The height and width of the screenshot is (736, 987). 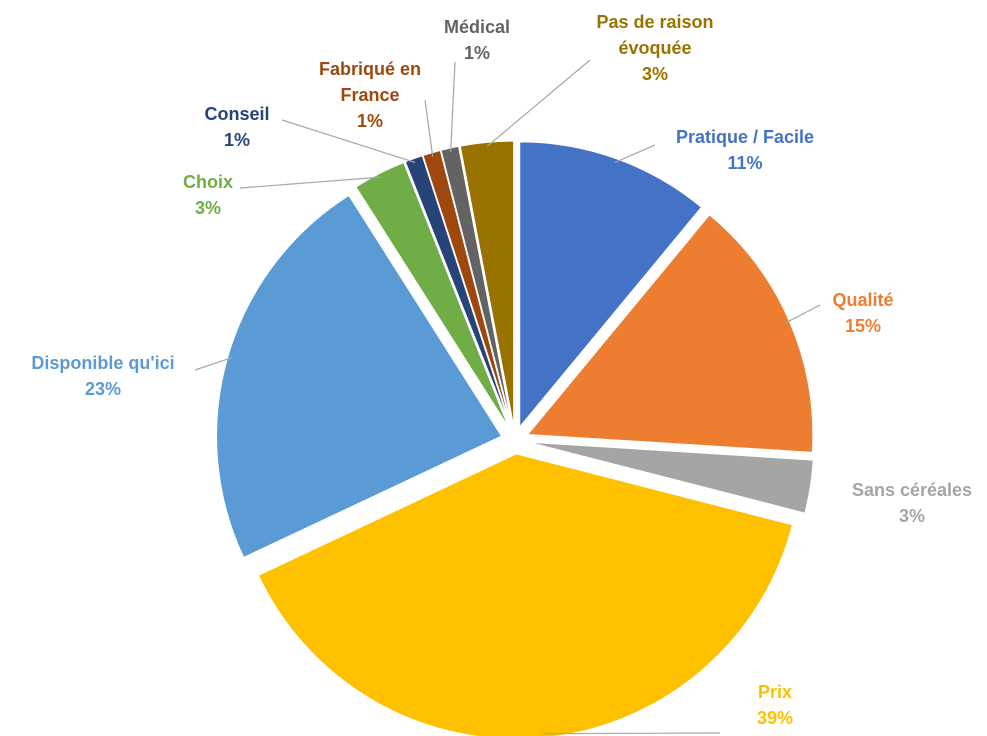 What do you see at coordinates (863, 313) in the screenshot?
I see `data-label: Qualité 15%` at bounding box center [863, 313].